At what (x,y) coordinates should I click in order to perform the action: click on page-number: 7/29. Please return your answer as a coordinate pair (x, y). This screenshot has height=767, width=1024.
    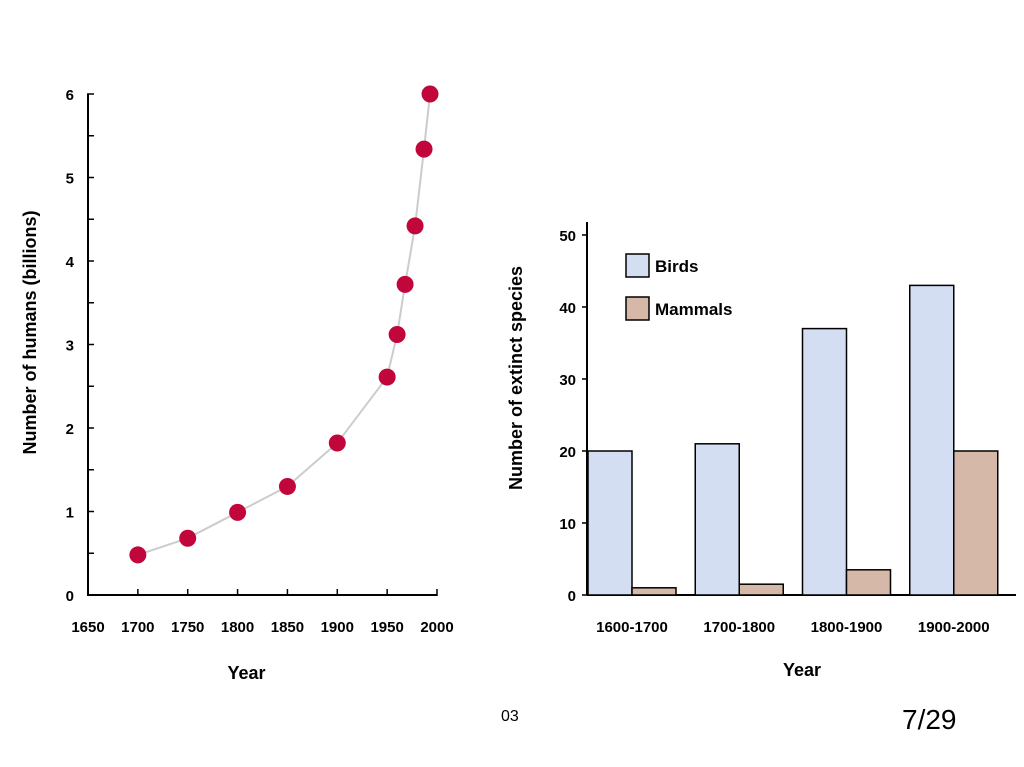
    Looking at the image, I should click on (929, 719).